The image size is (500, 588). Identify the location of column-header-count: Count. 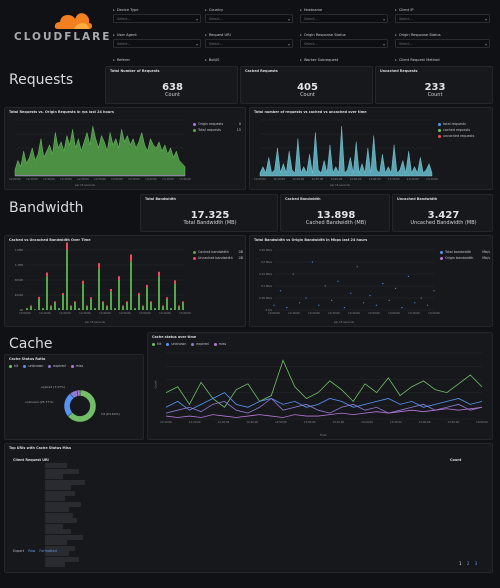
(456, 460).